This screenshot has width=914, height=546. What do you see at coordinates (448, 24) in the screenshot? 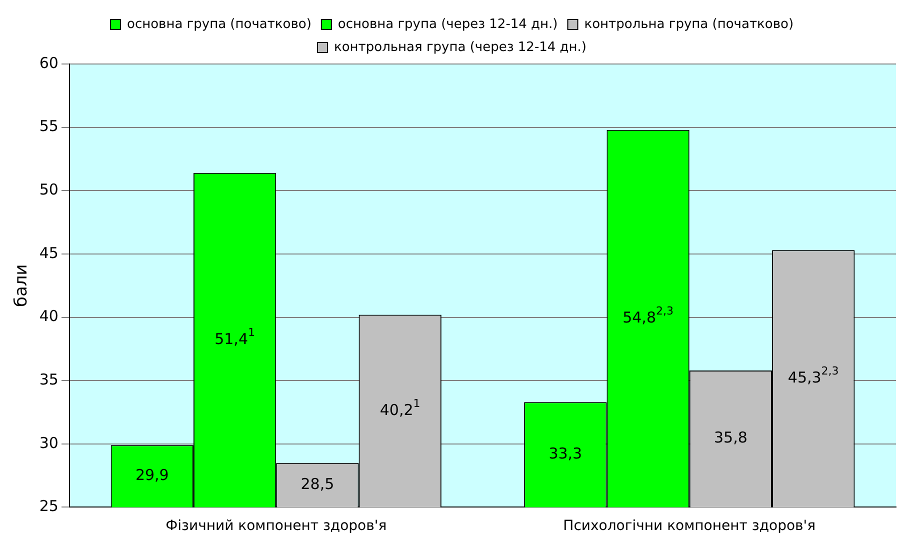
I see `legend-label: основна група (через 12-14 дн.)` at bounding box center [448, 24].